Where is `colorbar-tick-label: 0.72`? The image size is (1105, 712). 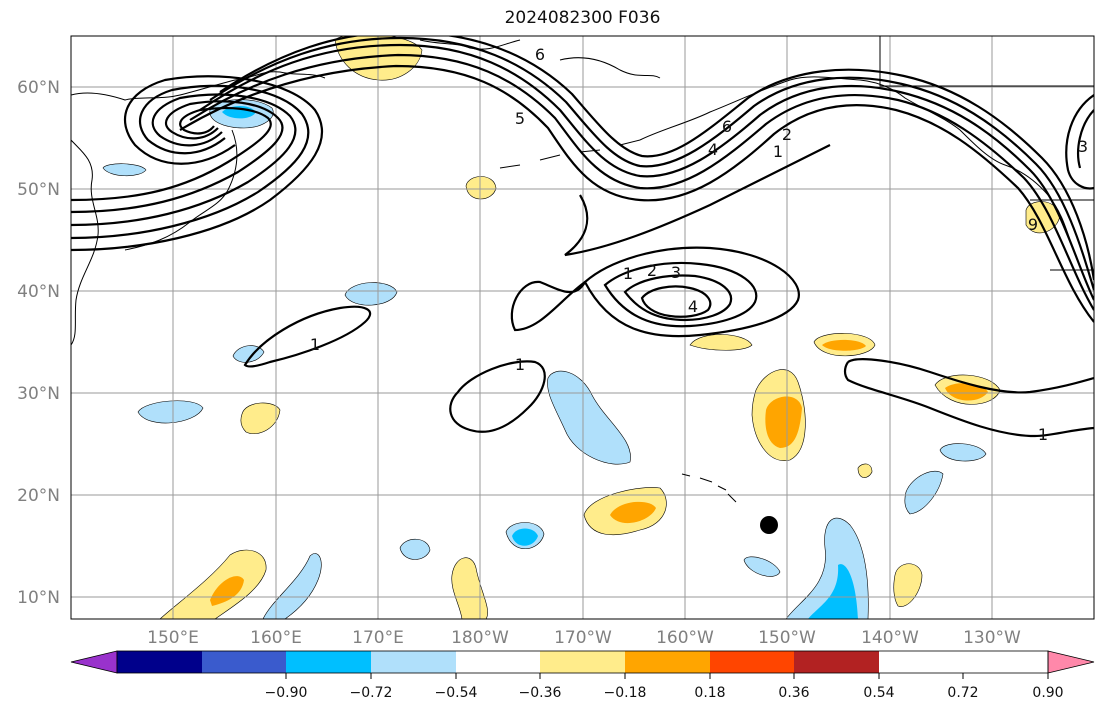 colorbar-tick-label: 0.72 is located at coordinates (962, 693).